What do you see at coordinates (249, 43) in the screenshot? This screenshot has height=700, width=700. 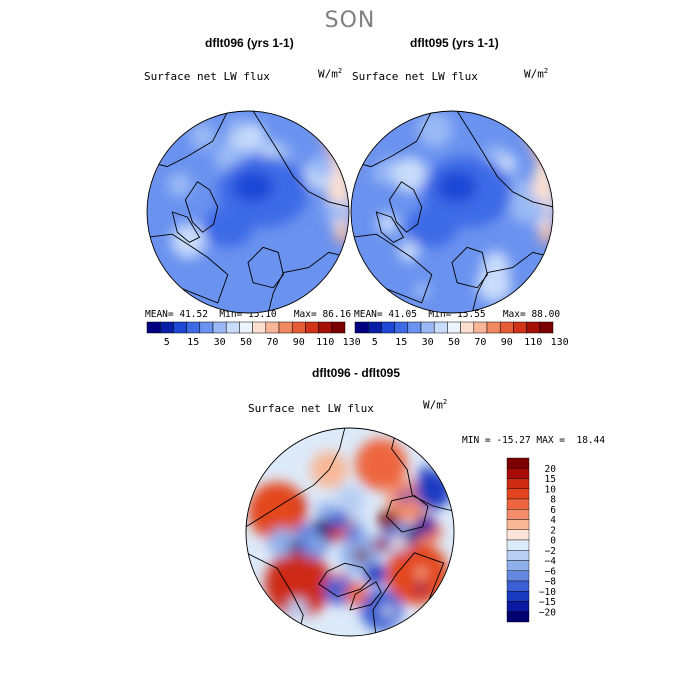 I see `panel-1-title: dflt096 (yrs 1-1)` at bounding box center [249, 43].